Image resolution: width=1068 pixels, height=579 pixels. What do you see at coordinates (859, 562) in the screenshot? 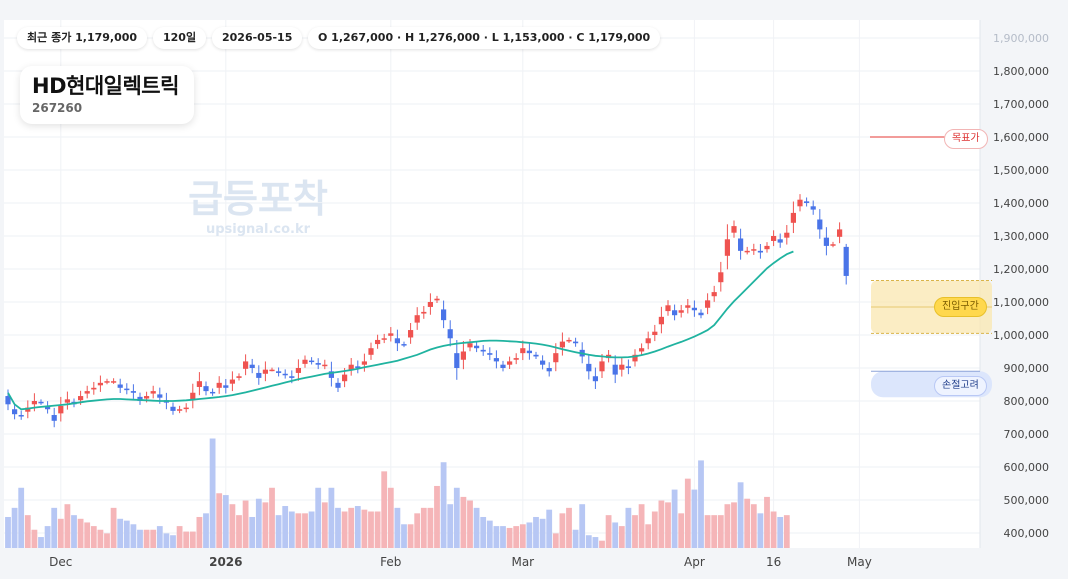
I see `x-tick-label: May` at bounding box center [859, 562].